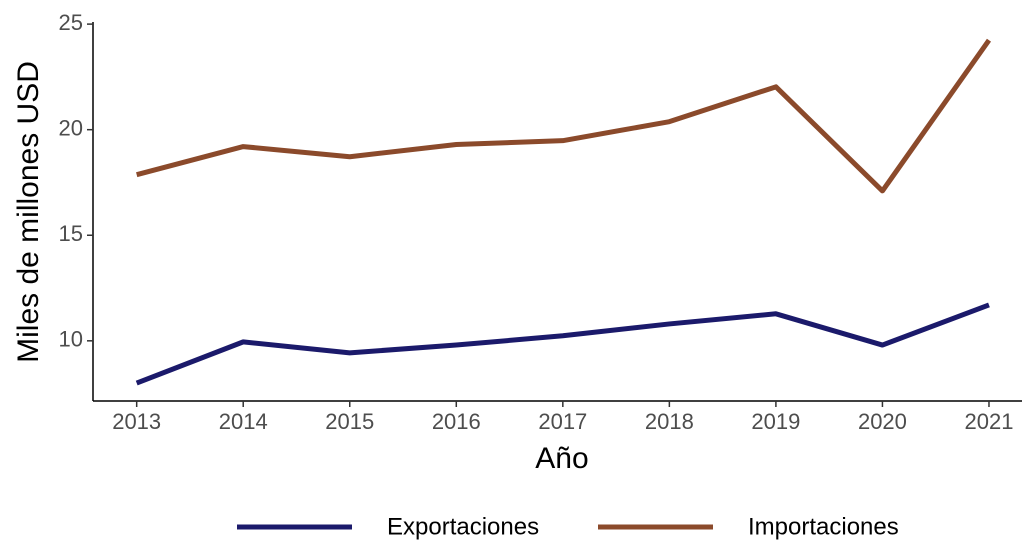 The height and width of the screenshot is (542, 1024). What do you see at coordinates (71, 339) in the screenshot?
I see `y-tick-label: 10` at bounding box center [71, 339].